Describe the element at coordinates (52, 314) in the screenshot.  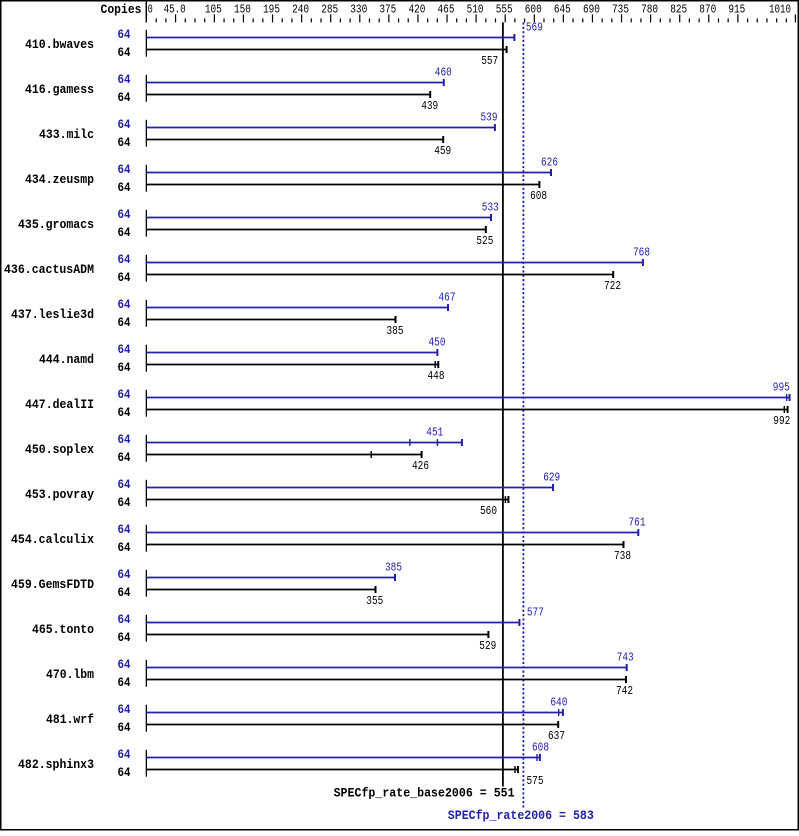
I see `svg-text: 437.leslie3d` at that location.